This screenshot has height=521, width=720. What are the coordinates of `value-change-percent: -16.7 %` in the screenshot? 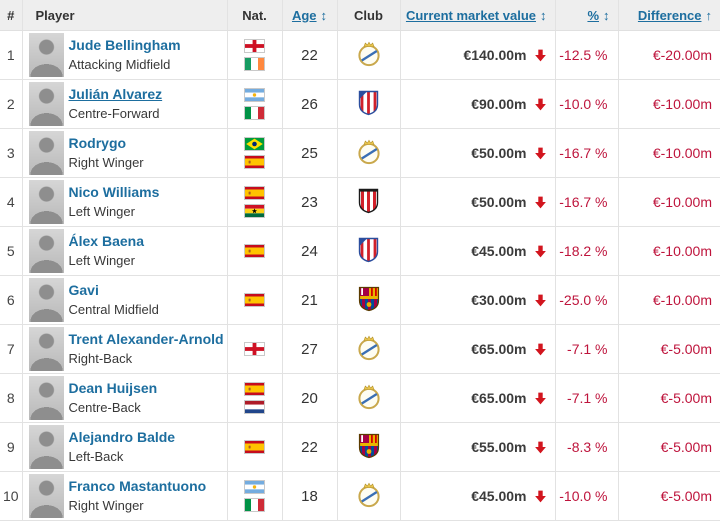 It's located at (587, 153).